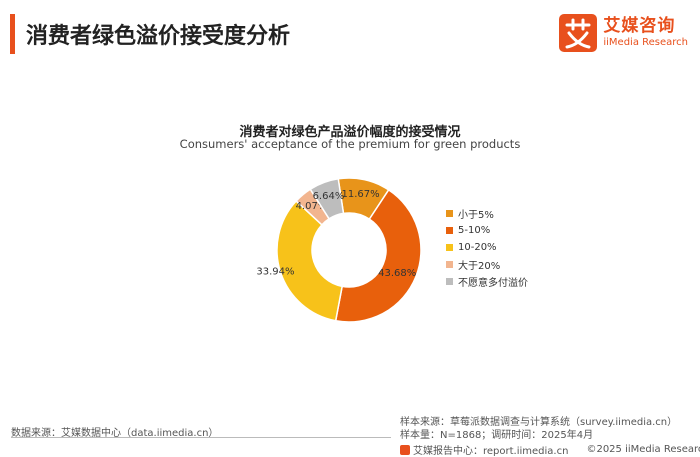 The height and width of the screenshot is (457, 700). I want to click on report-center-link: 艾媒报告中心：report.iimedia.cn, so click(491, 451).